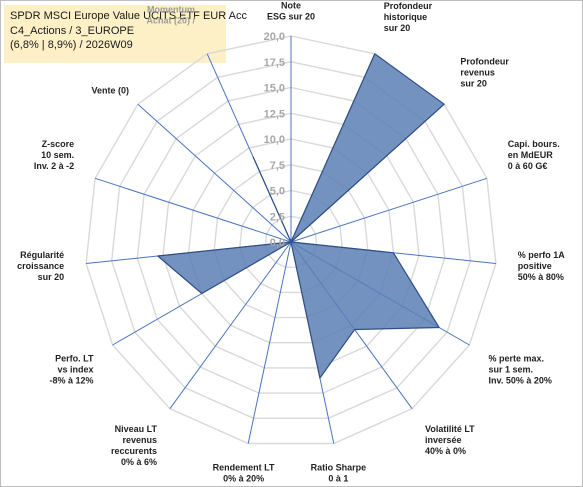 This screenshot has height=487, width=583. I want to click on axis-label-line: 0 à 60 G€, so click(528, 166).